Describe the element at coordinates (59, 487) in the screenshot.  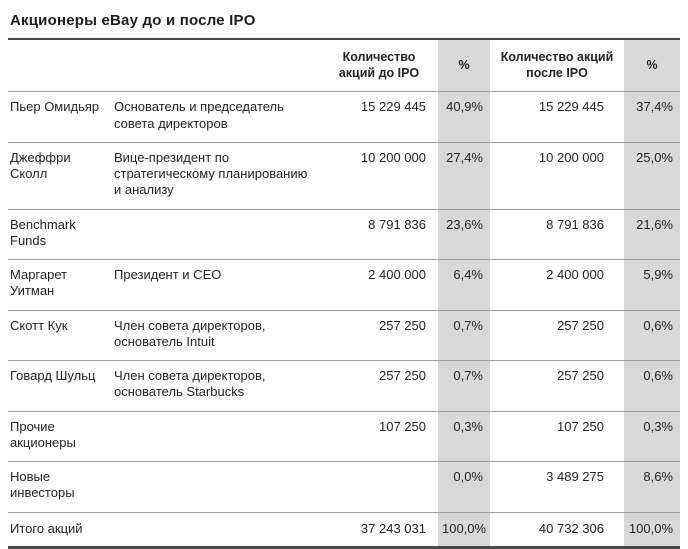
I see `shareholder-name: Новые инвесторы` at that location.